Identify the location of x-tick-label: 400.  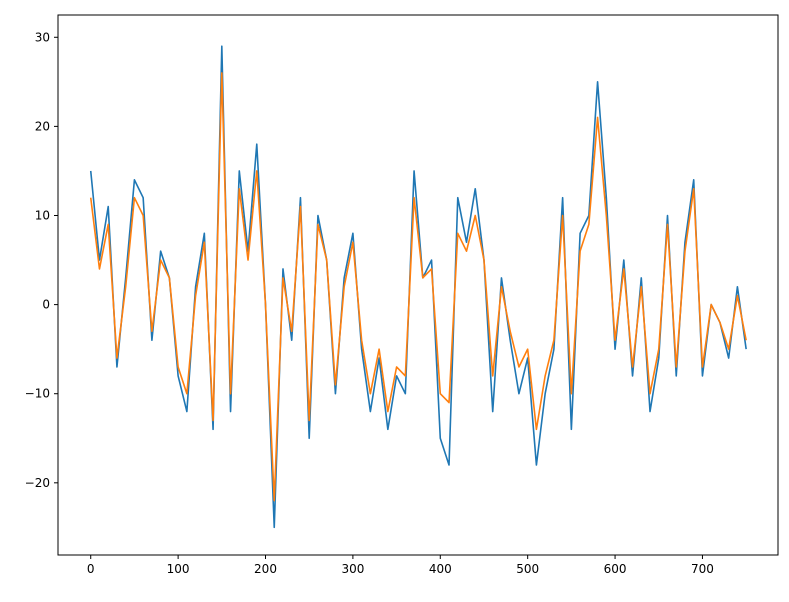
(440, 569).